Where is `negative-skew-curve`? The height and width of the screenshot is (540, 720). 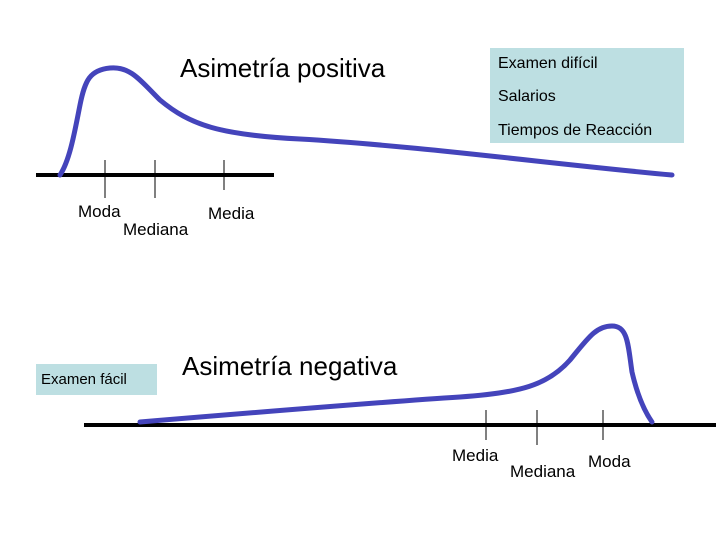
negative-skew-curve is located at coordinates (396, 374).